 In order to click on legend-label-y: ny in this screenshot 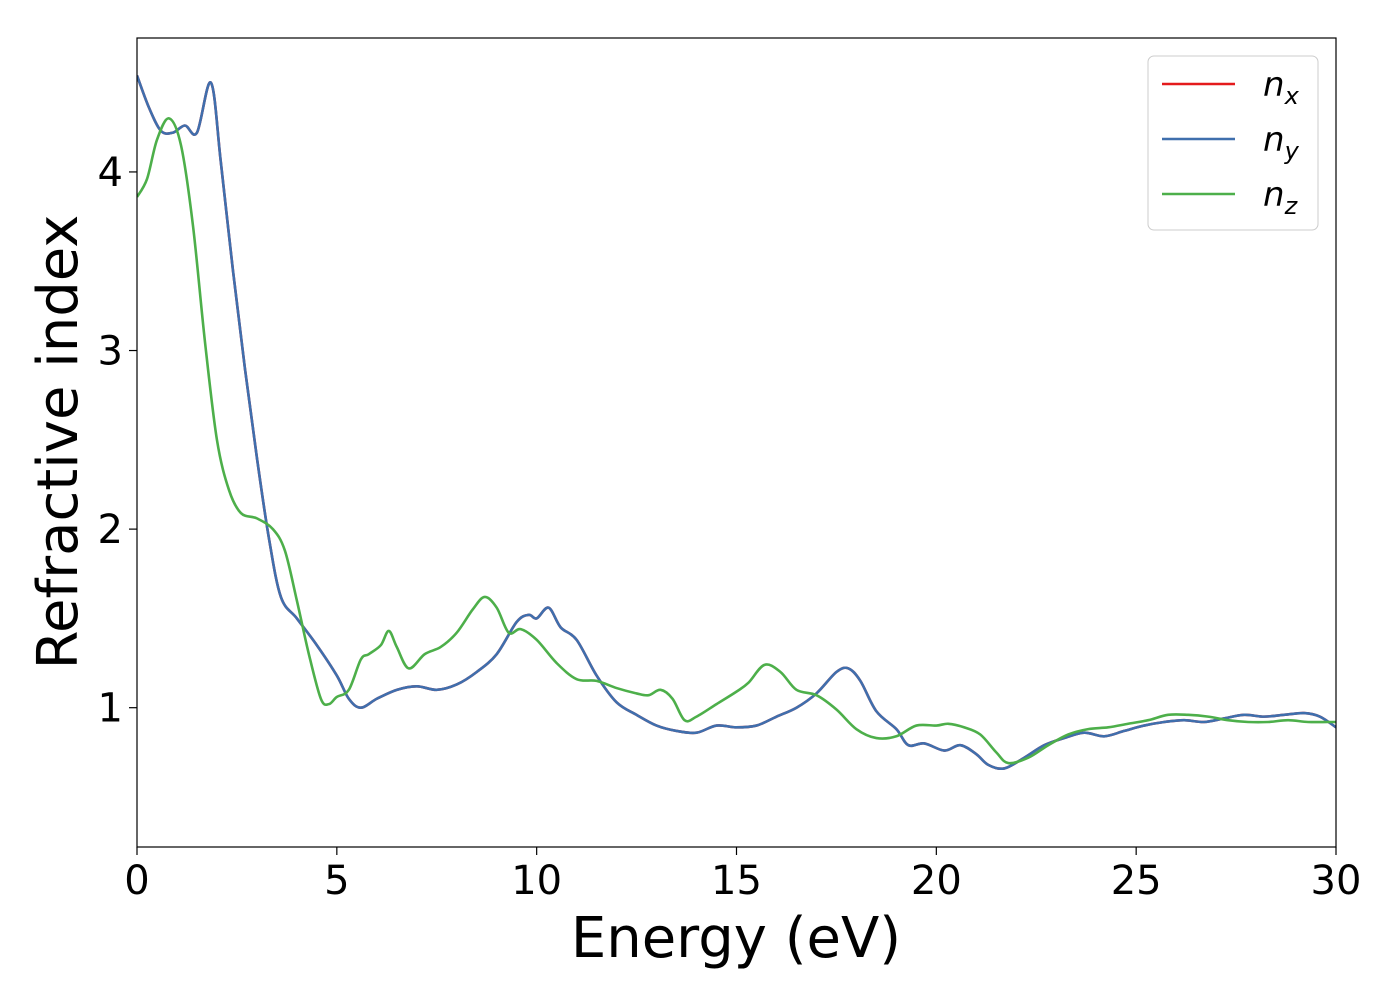, I will do `click(1281, 142)`.